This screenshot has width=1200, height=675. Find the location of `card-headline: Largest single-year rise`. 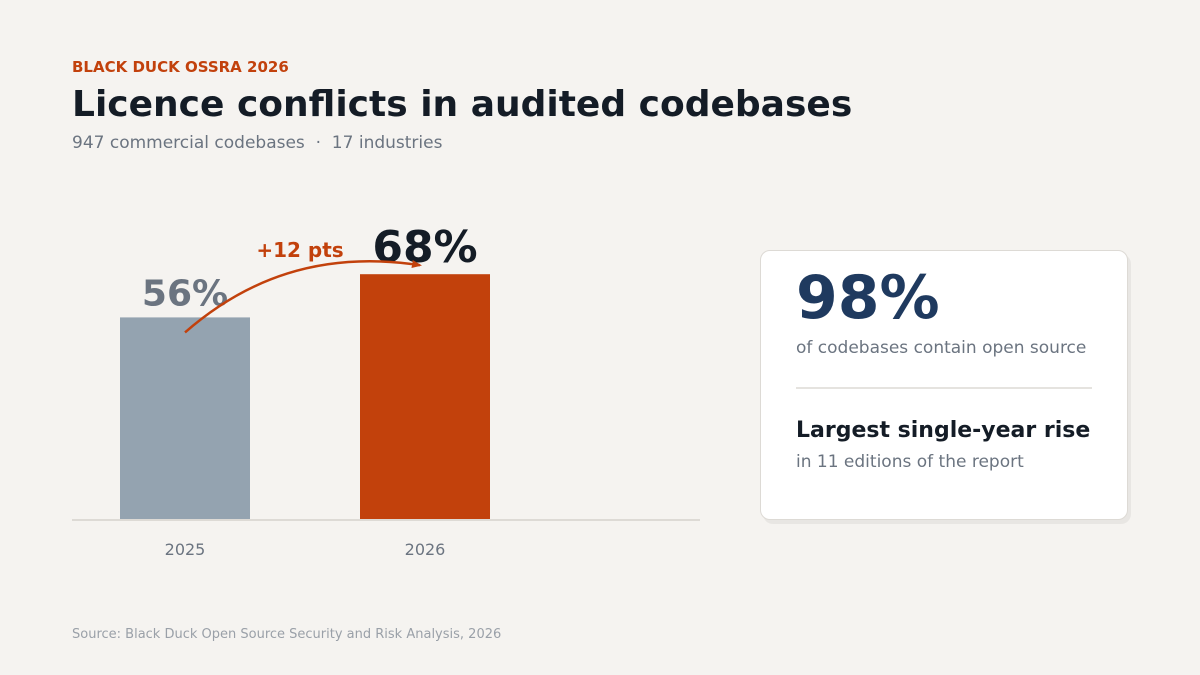

card-headline: Largest single-year rise is located at coordinates (943, 430).